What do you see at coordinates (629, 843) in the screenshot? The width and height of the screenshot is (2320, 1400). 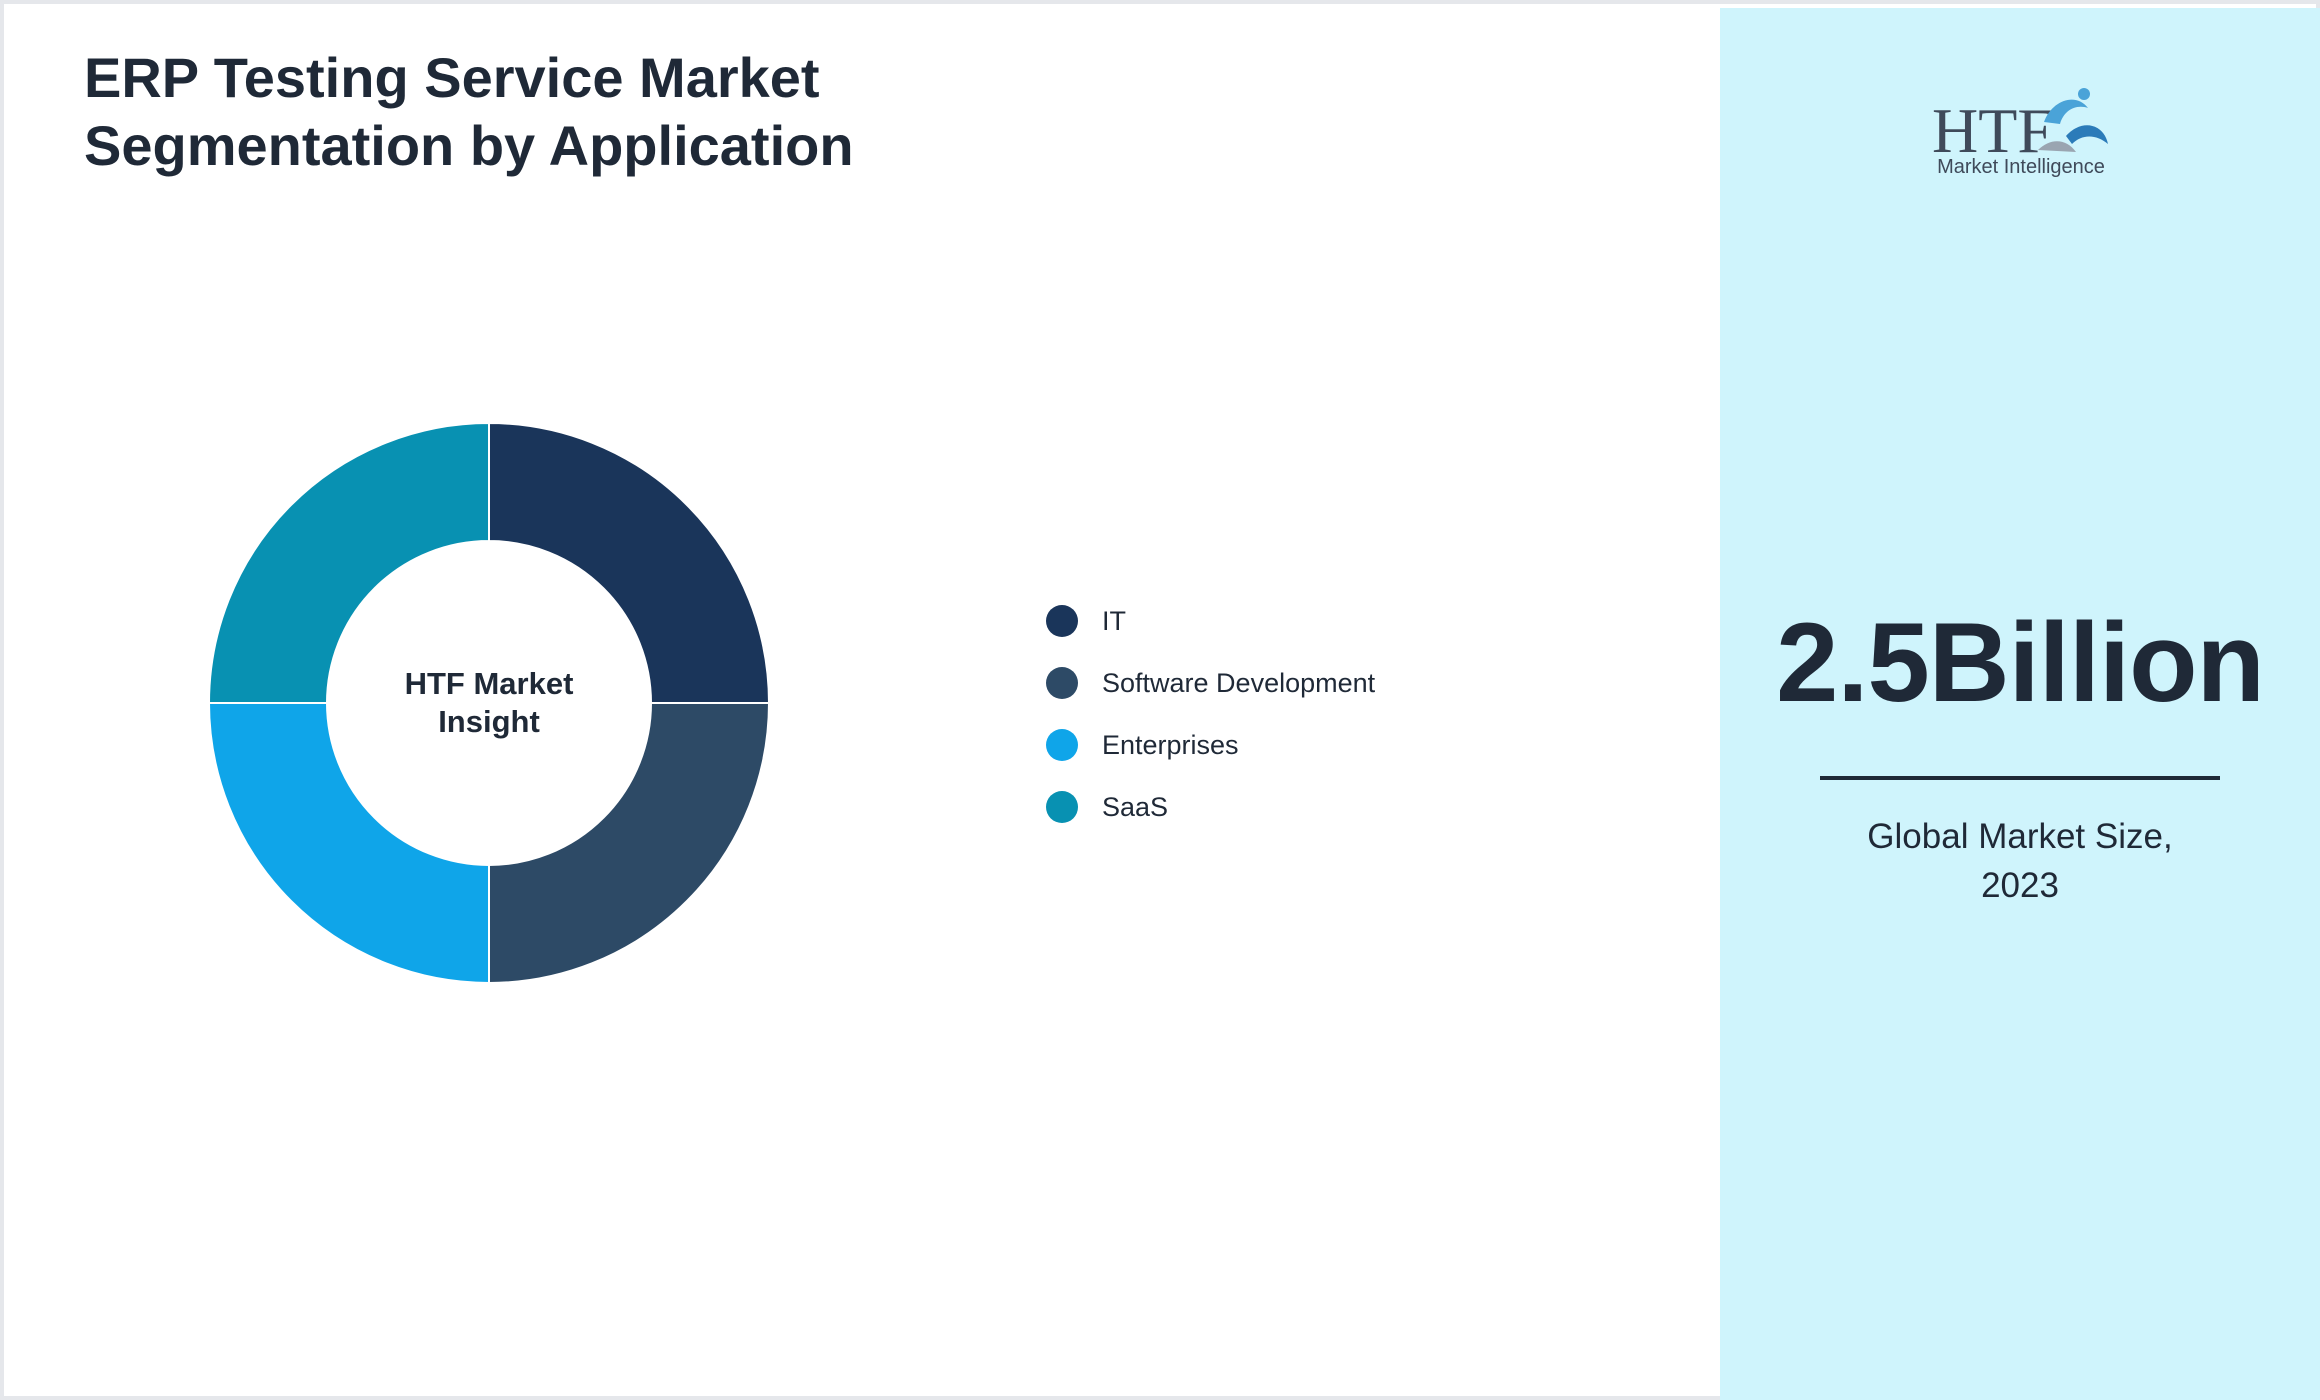 I see `donut-slice-software-development` at bounding box center [629, 843].